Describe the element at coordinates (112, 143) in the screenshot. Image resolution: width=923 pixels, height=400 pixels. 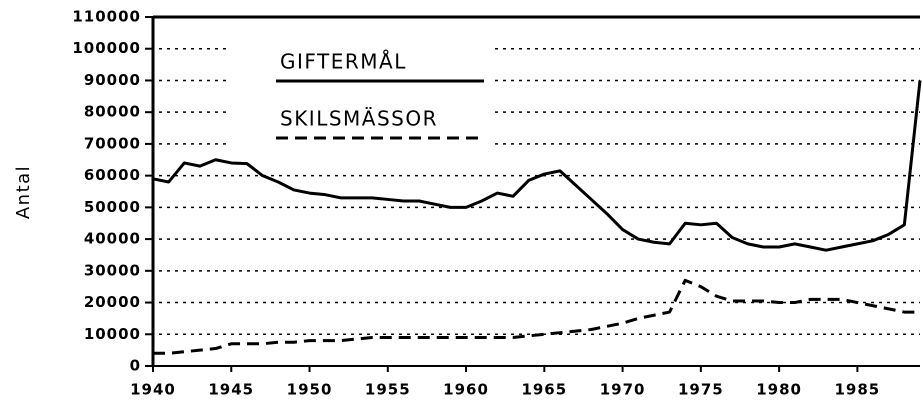
I see `y-tick-label: 70000` at that location.